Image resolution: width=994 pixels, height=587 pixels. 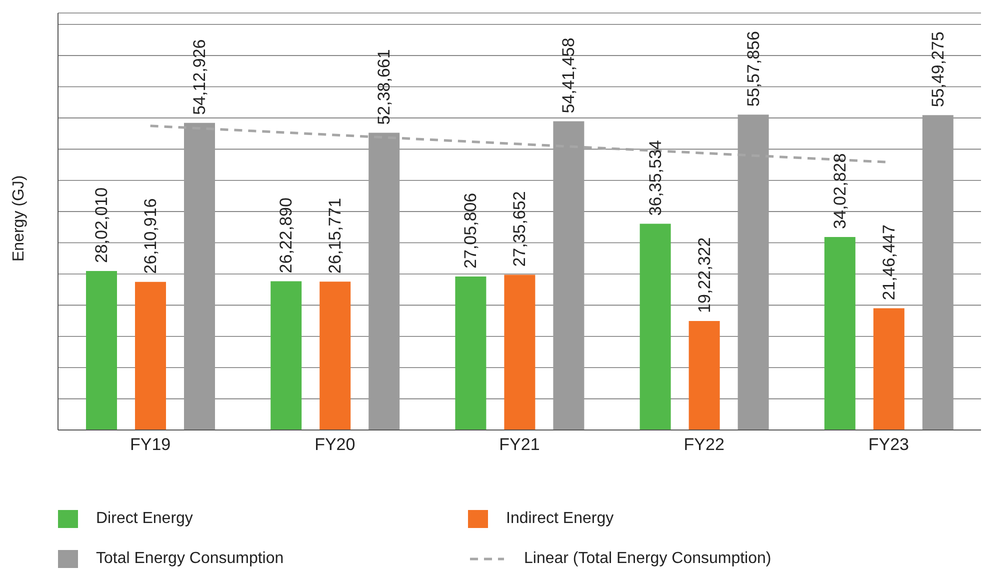 What do you see at coordinates (101, 225) in the screenshot?
I see `data-label: 28,02,010` at bounding box center [101, 225].